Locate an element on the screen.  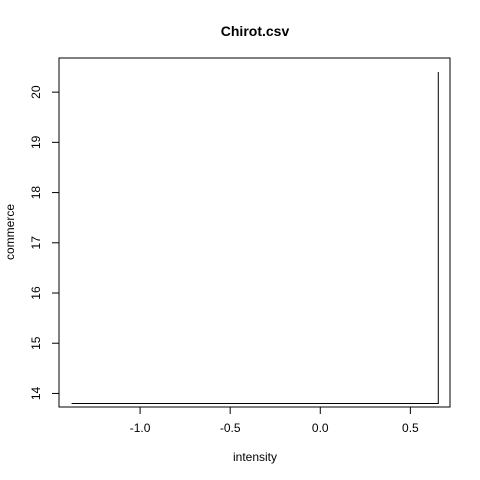
x-axis-label: intensity is located at coordinates (255, 457).